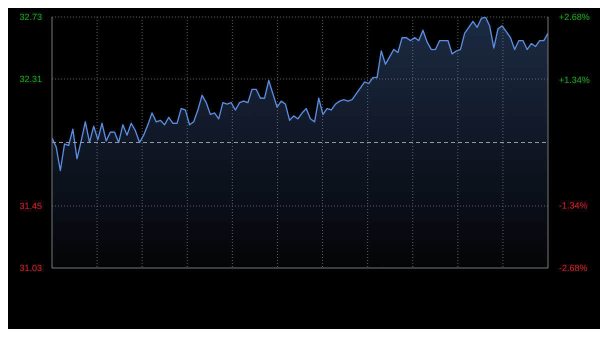 This screenshot has height=337, width=600. What do you see at coordinates (574, 79) in the screenshot?
I see `y2-tick-label: +1.34%` at bounding box center [574, 79].